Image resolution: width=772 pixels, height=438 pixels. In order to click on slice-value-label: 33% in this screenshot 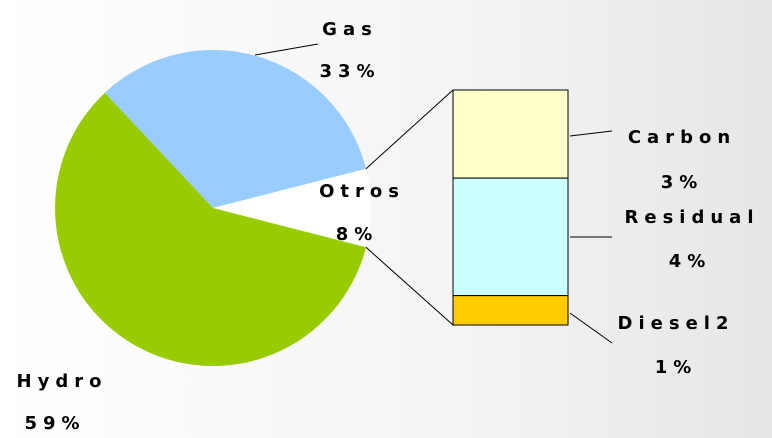, I will do `click(349, 71)`.